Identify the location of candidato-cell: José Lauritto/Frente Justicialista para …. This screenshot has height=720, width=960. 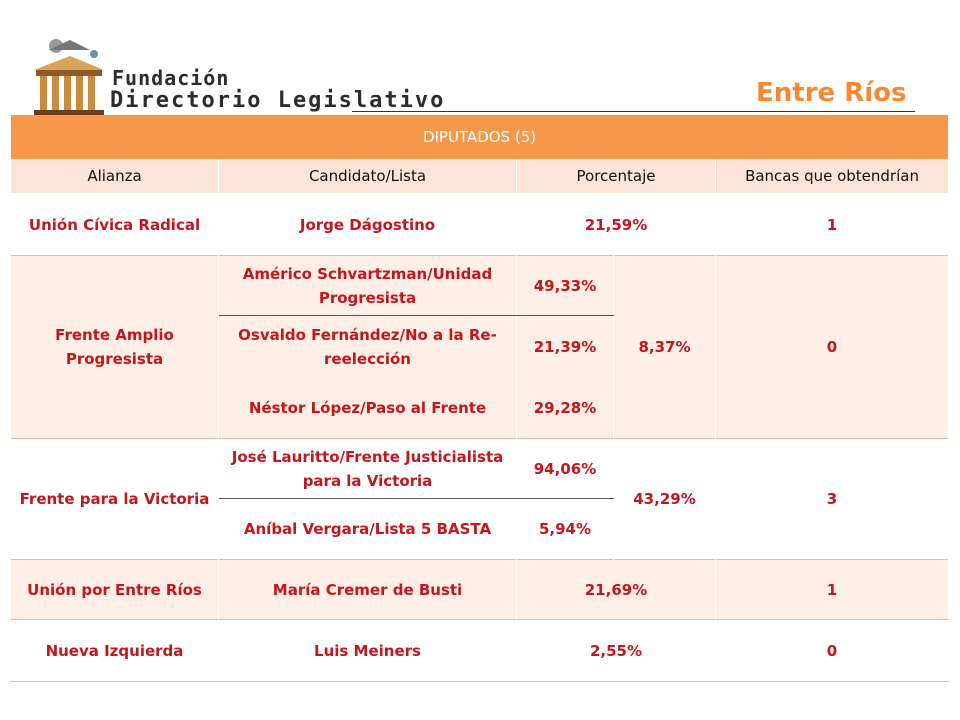
(367, 468).